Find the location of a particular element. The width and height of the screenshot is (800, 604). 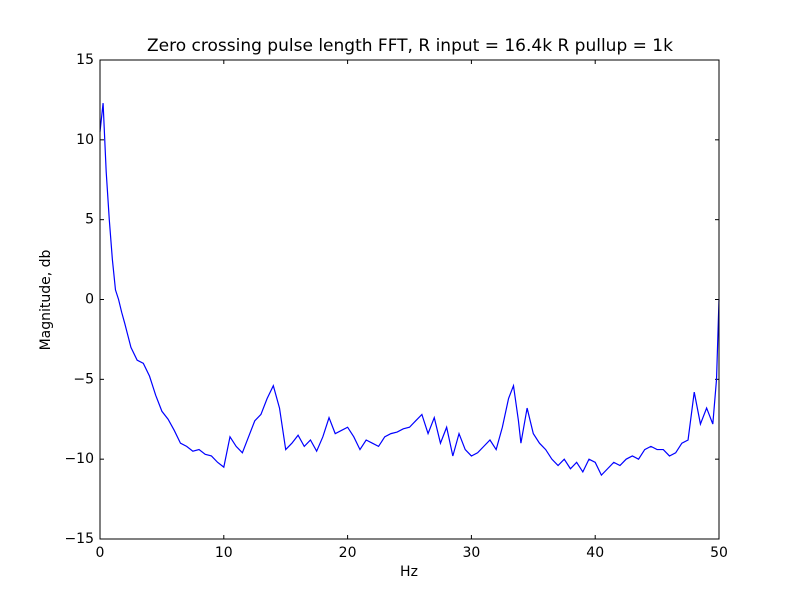

x-axis-label: Hz is located at coordinates (409, 572).